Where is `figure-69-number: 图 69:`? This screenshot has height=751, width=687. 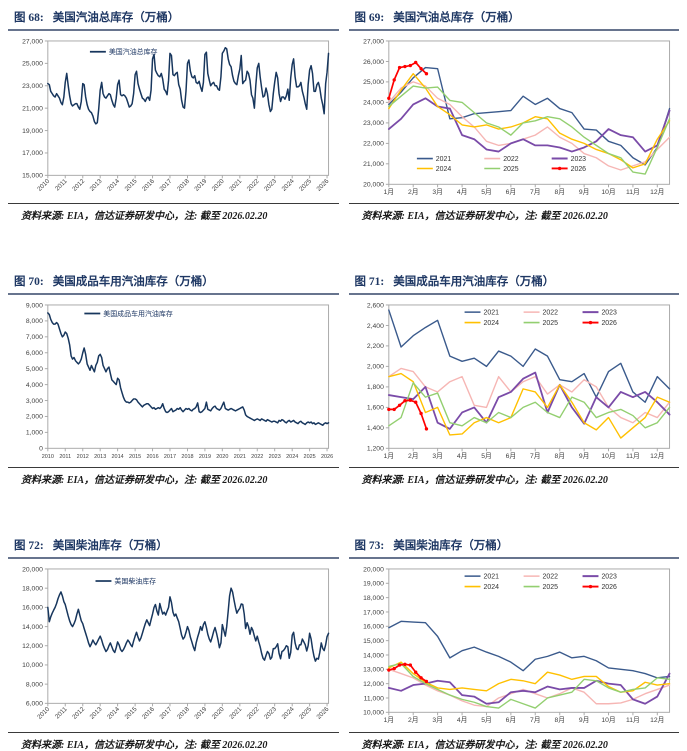 figure-69-number: 图 69: is located at coordinates (369, 18).